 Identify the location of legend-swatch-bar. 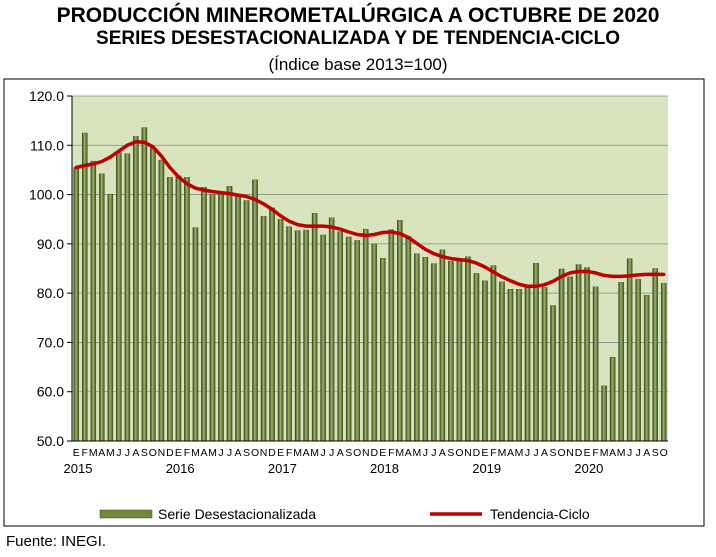
(126, 514).